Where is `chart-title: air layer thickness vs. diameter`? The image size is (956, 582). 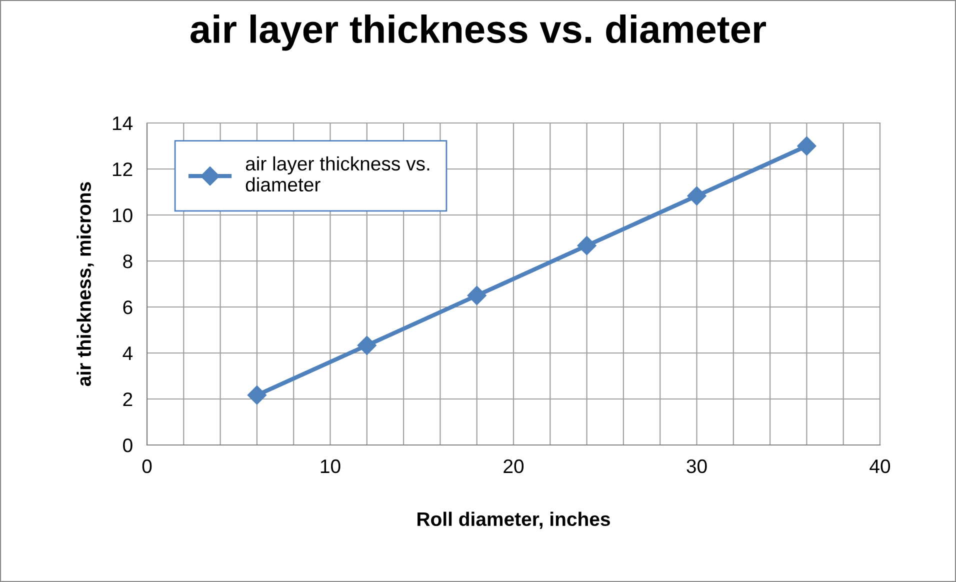 chart-title: air layer thickness vs. diameter is located at coordinates (478, 32).